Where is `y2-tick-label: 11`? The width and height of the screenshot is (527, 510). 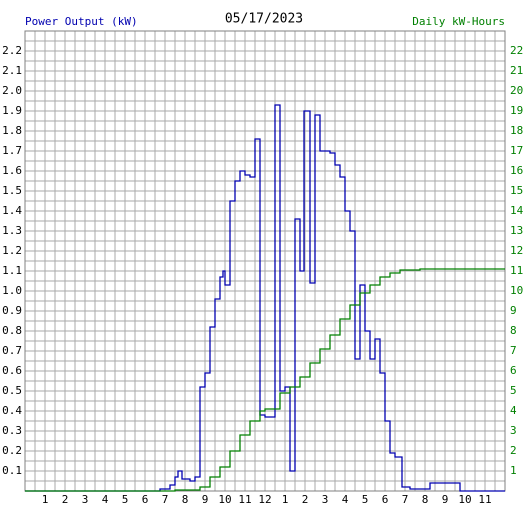 y2-tick-label: 11 is located at coordinates (516, 270).